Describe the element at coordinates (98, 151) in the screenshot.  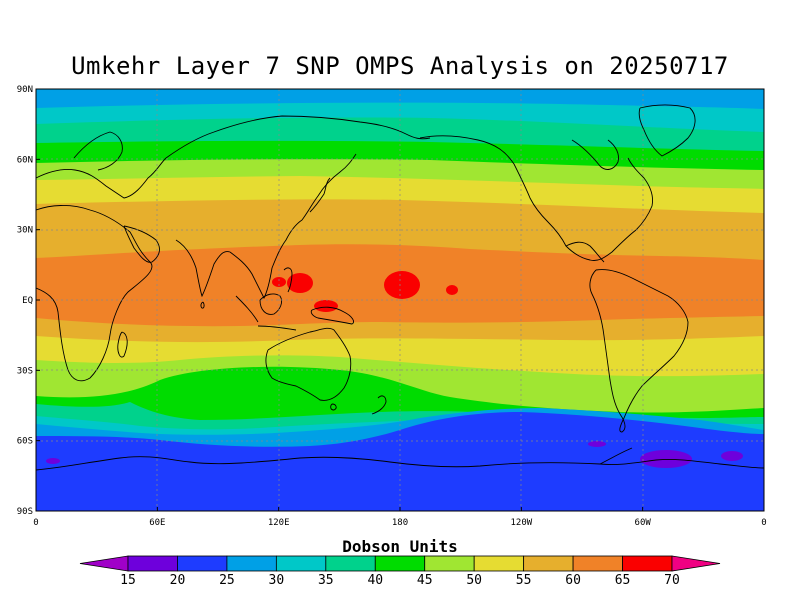
I see `scandinavia-outline` at that location.